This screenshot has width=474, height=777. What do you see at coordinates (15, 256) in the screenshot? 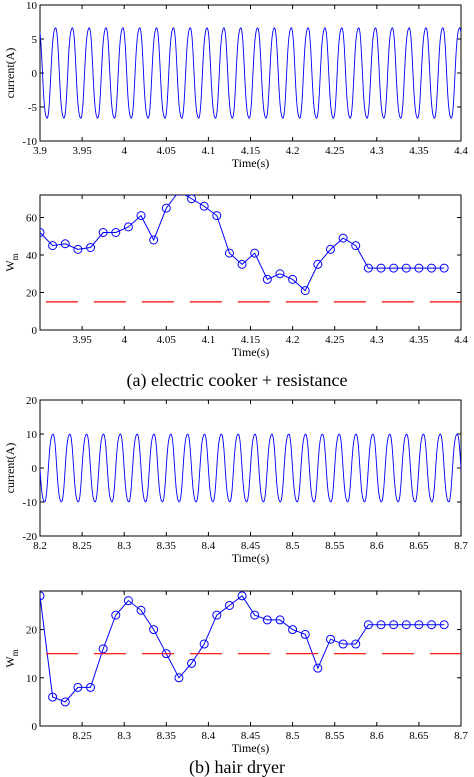
I see `y-axis-label-subscript: m` at bounding box center [15, 256].